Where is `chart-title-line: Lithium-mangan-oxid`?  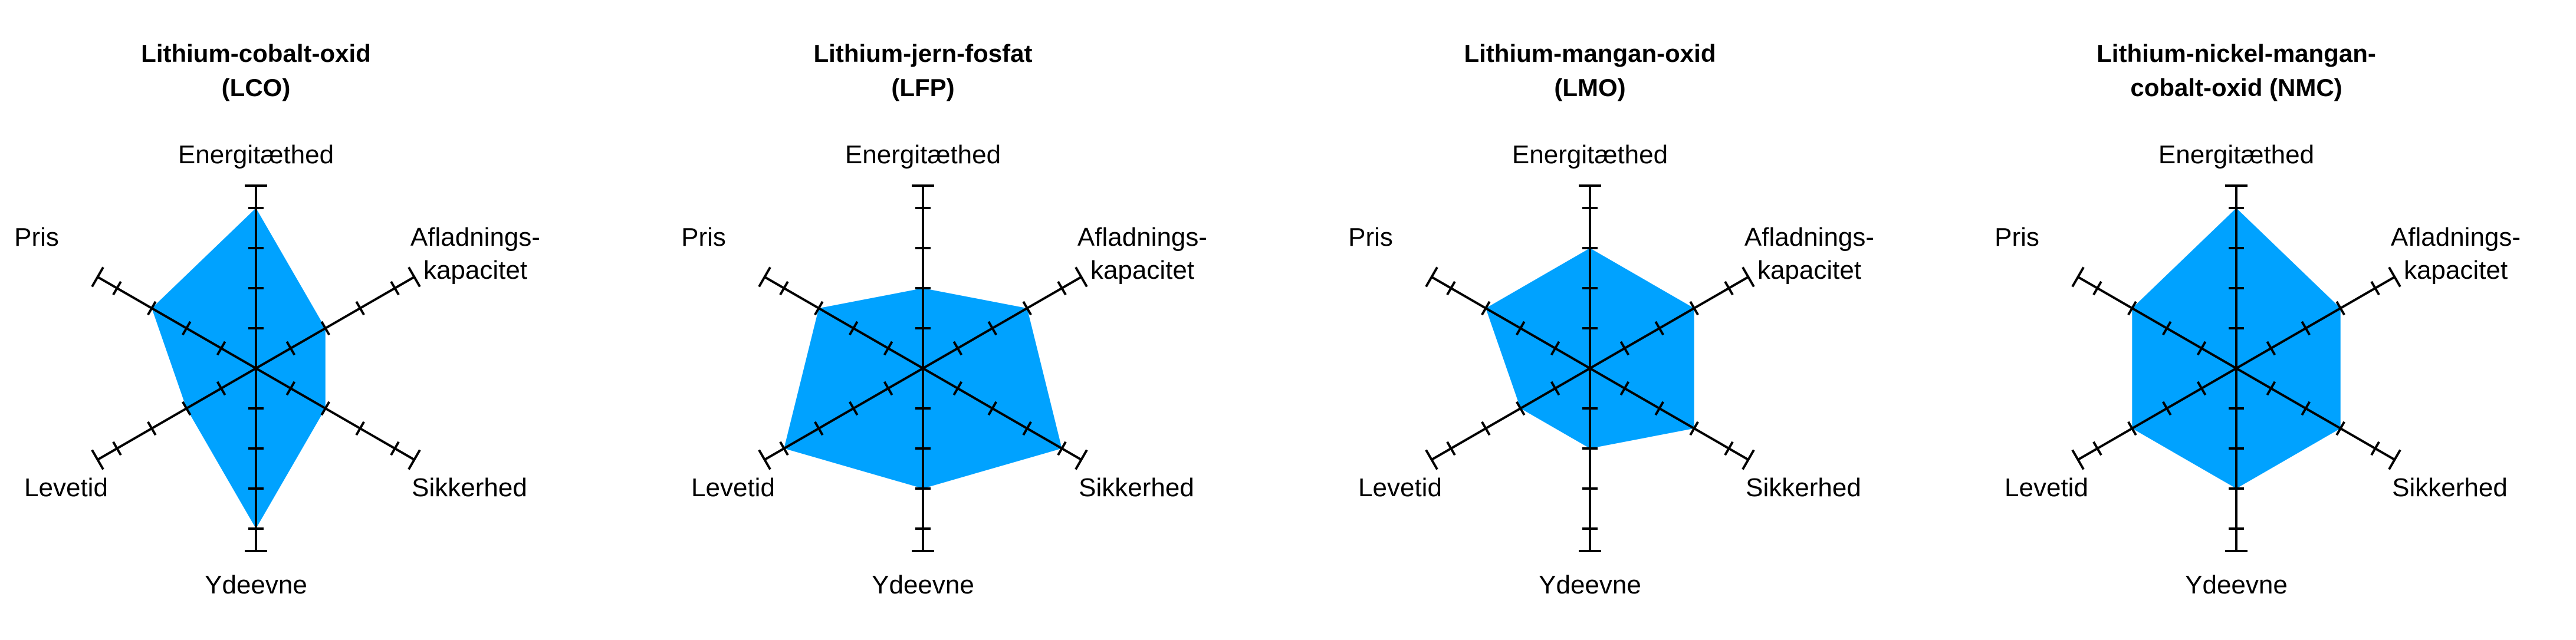 chart-title-line: Lithium-mangan-oxid is located at coordinates (1590, 53).